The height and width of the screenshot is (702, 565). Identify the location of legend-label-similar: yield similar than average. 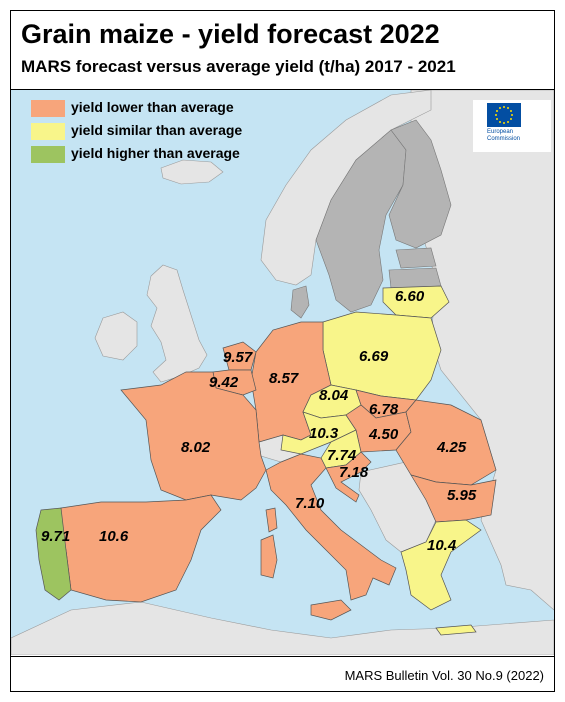
(157, 130).